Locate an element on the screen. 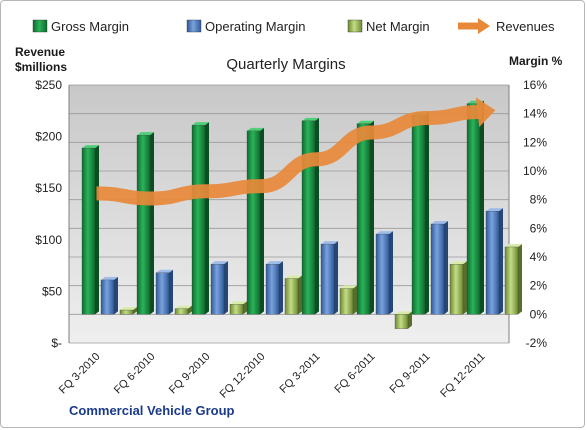 Image resolution: width=587 pixels, height=430 pixels. legend-label: Revenues is located at coordinates (525, 26).